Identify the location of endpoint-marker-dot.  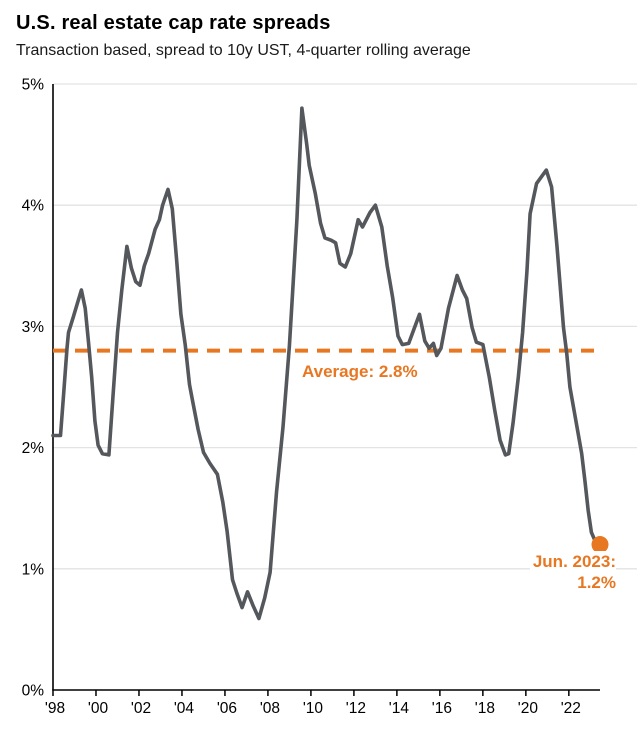
(600, 545).